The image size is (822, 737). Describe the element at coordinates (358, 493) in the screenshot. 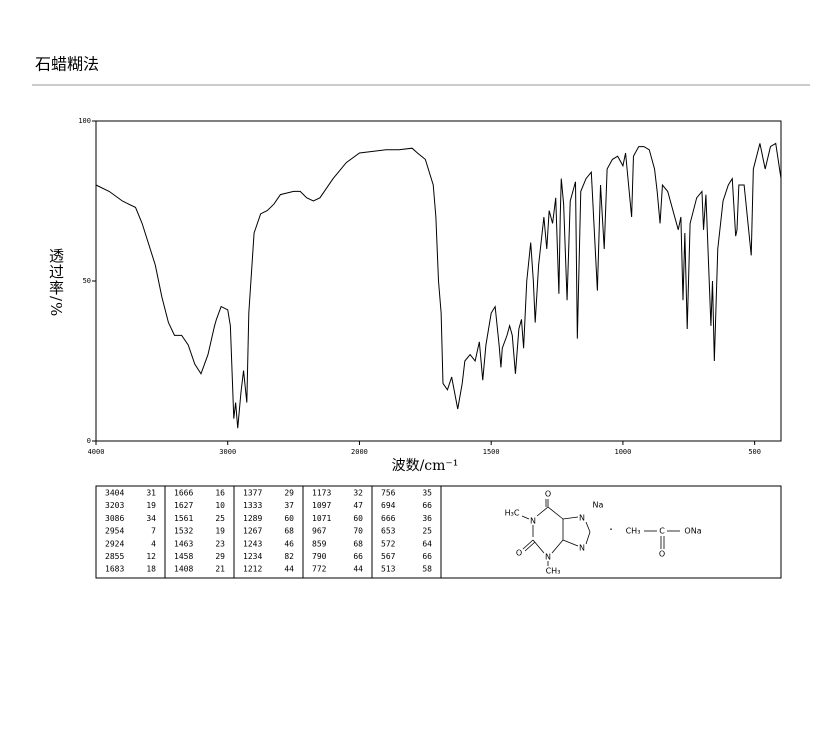

I see `peak-transmittance: 32` at that location.